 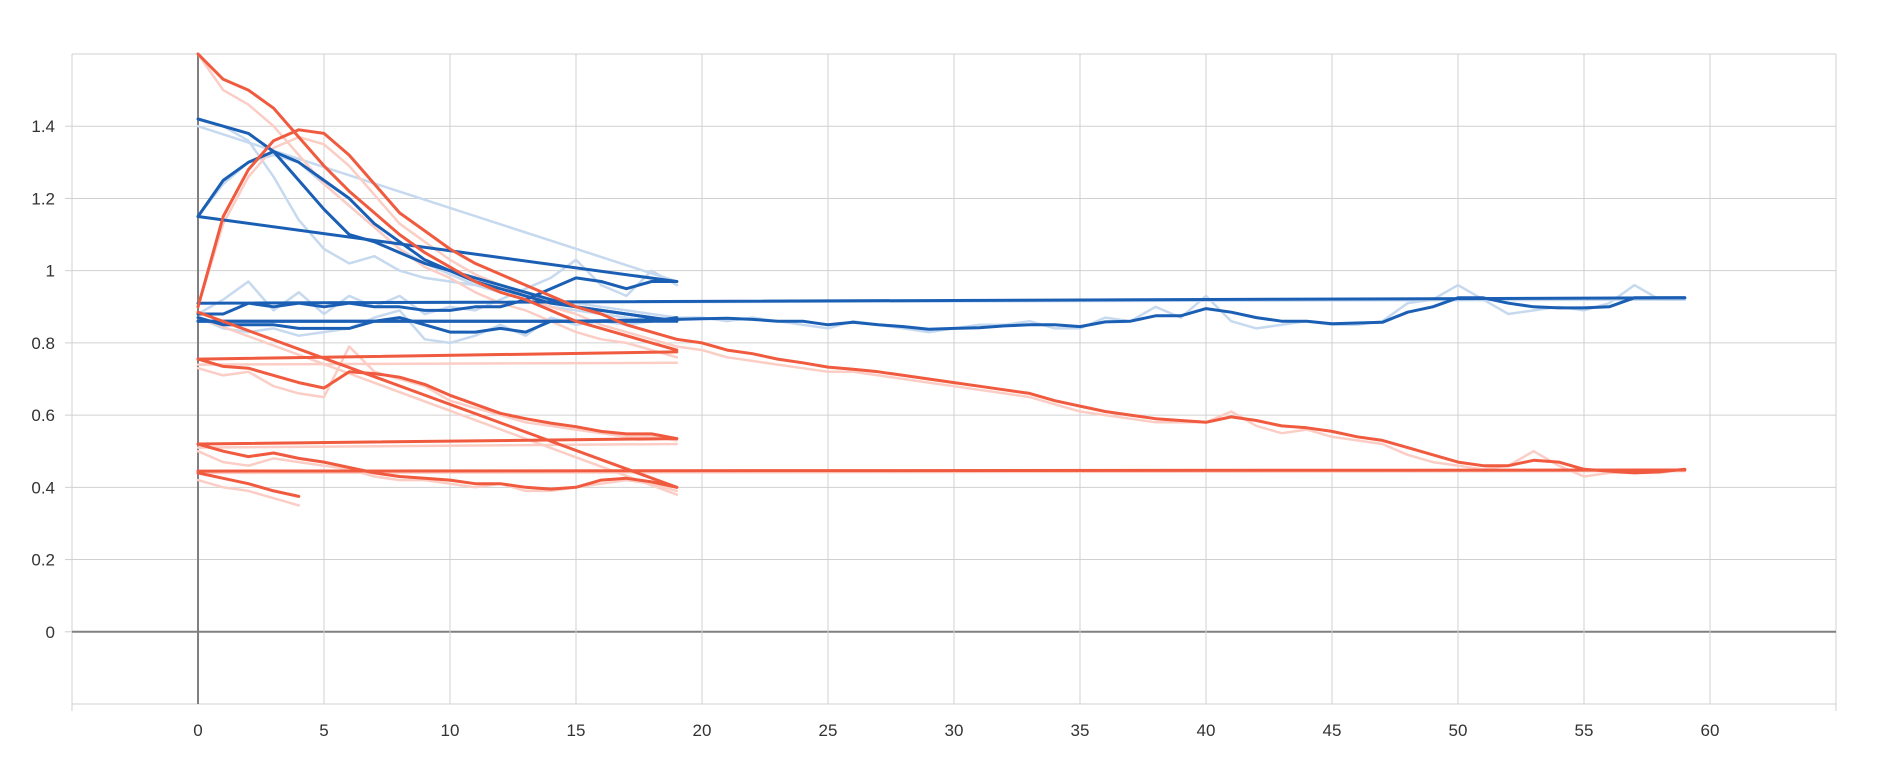 What do you see at coordinates (43, 415) in the screenshot?
I see `y-tick-label: 0.6` at bounding box center [43, 415].